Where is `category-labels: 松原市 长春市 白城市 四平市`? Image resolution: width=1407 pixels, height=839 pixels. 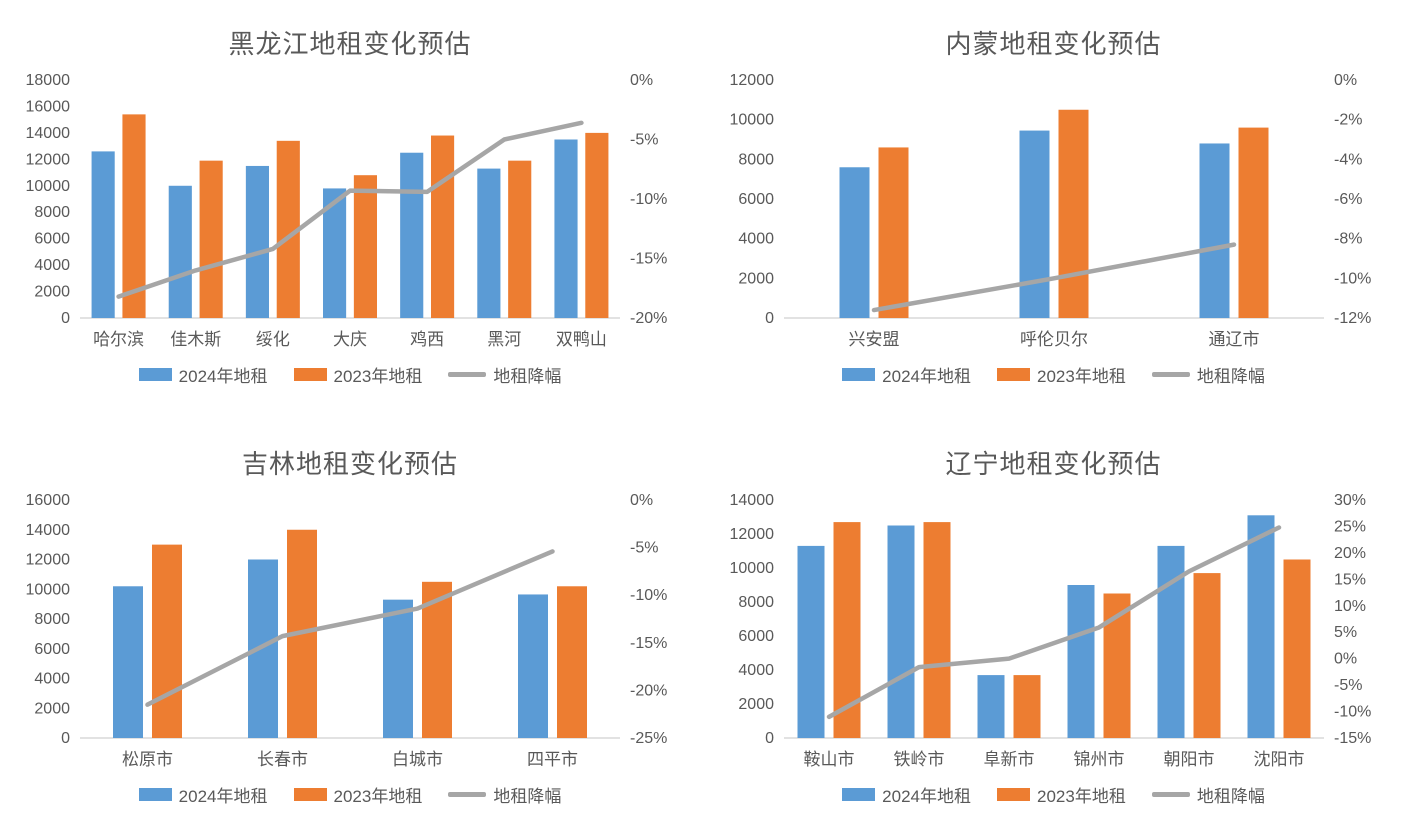
category-labels: 松原市 长春市 白城市 四平市 is located at coordinates (350, 759).